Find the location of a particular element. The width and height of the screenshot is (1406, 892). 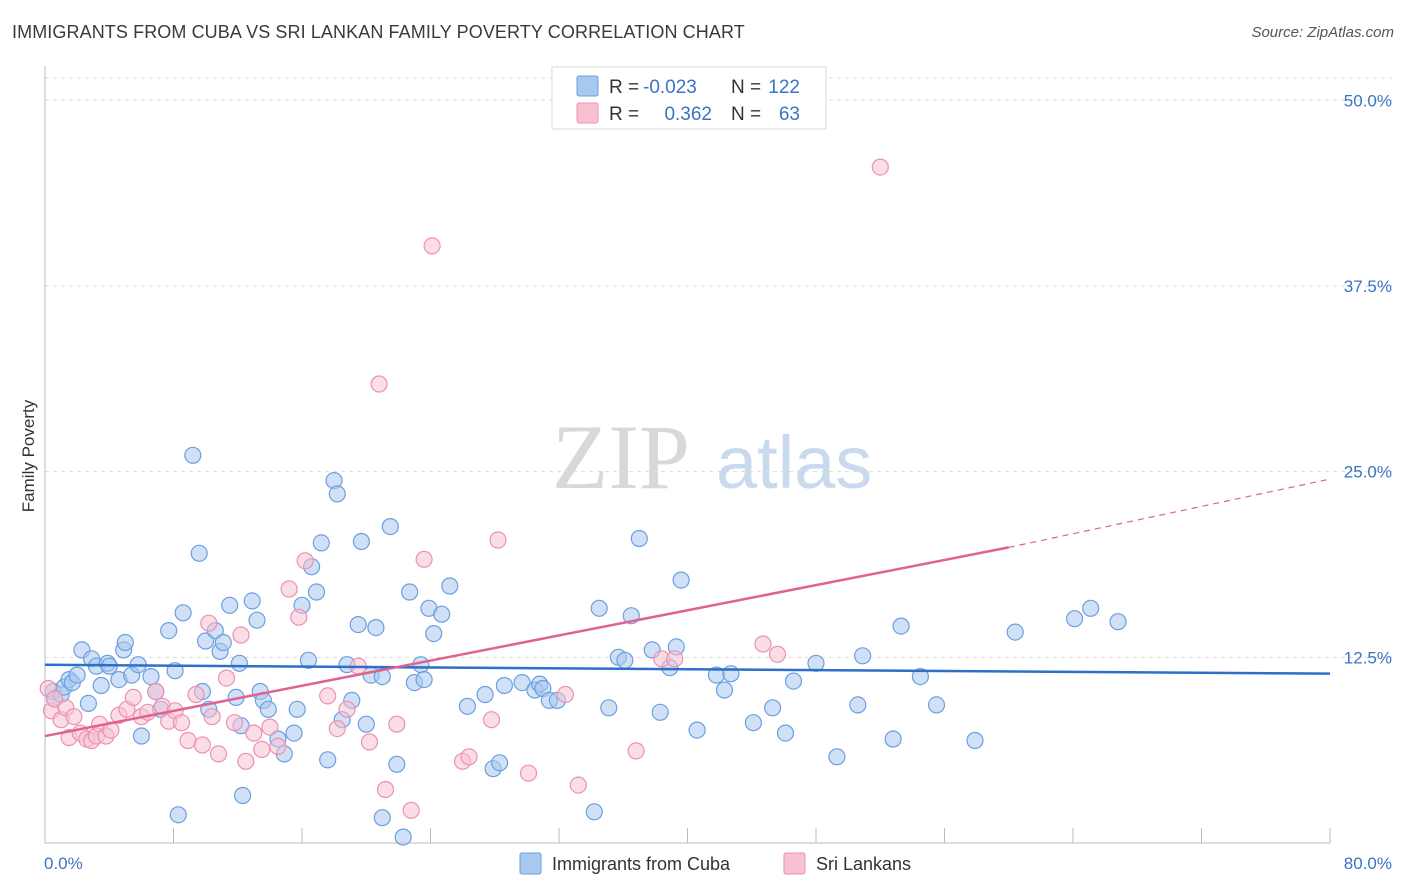

watermark: ZIP atlas is located at coordinates (712, 457).